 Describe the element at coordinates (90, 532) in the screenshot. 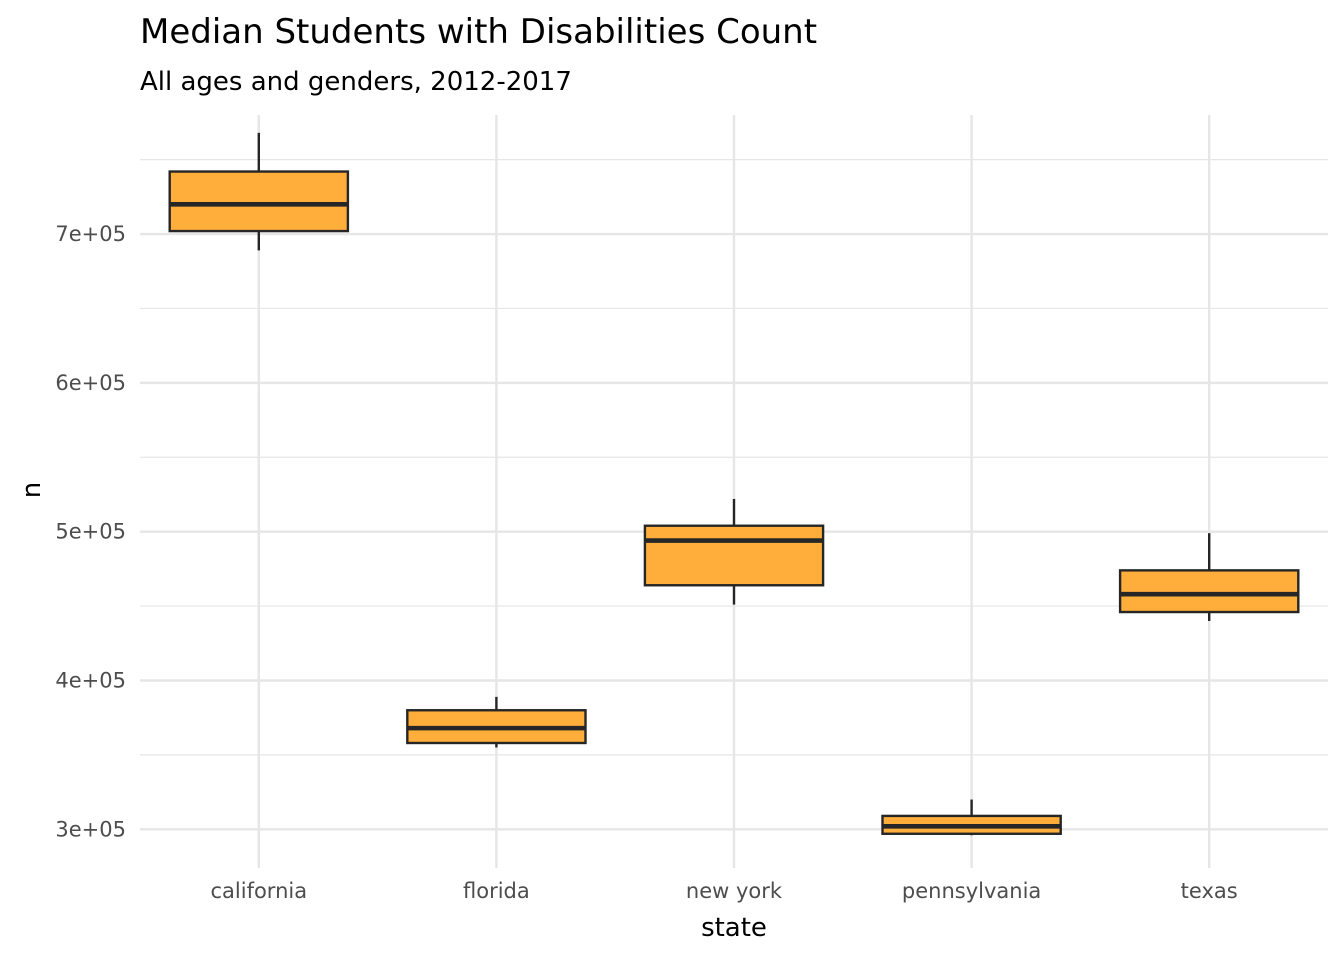

I see `y-tick-label: 5e+05` at that location.